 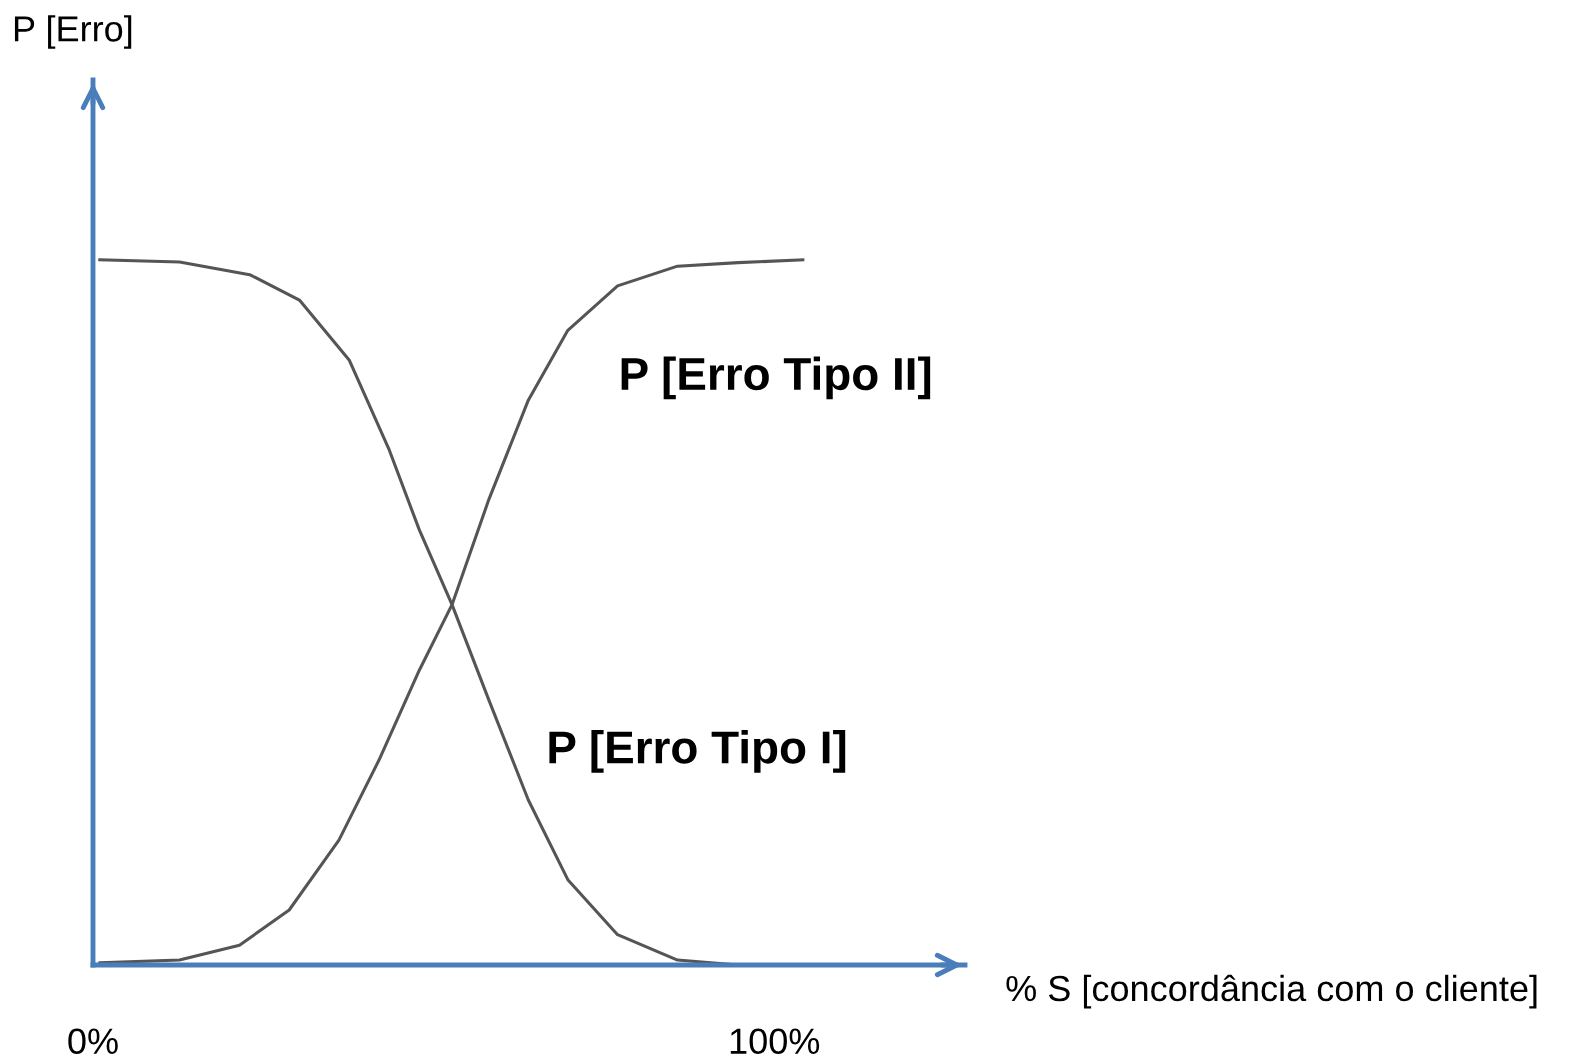 I want to click on series-label: P [Erro Tipo II], so click(x=776, y=378).